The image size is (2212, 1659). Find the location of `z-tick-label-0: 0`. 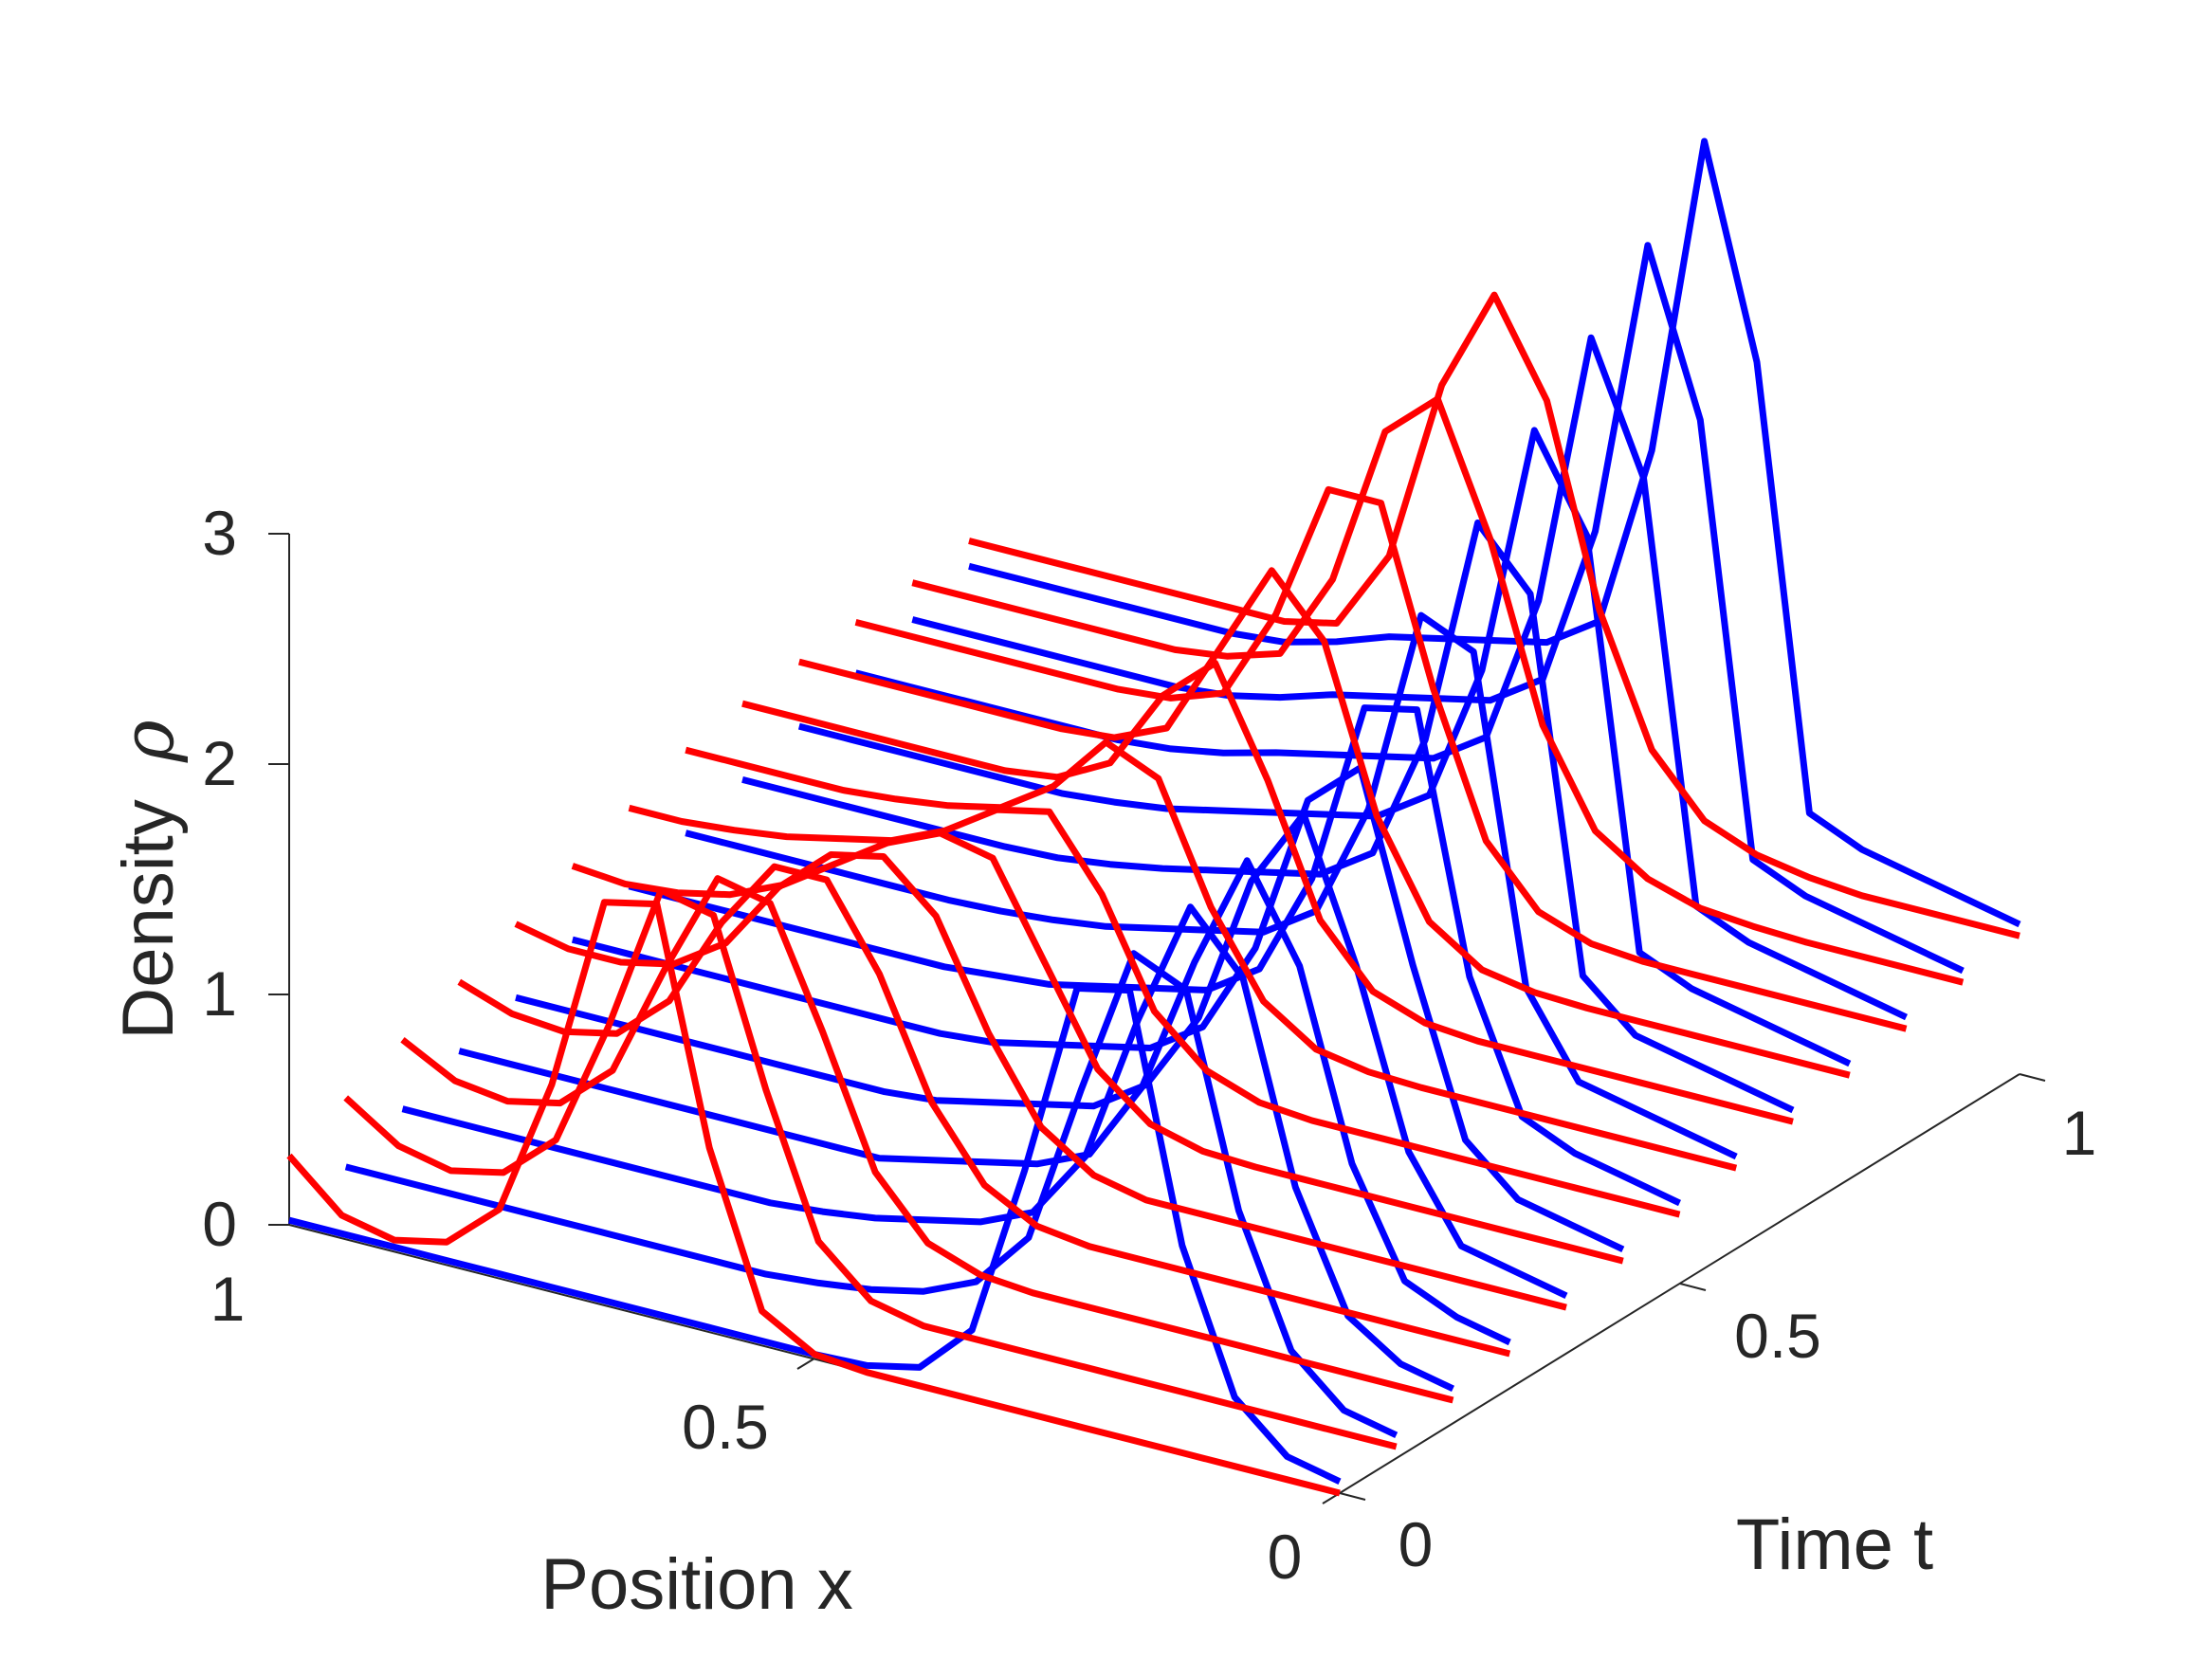

z-tick-label-0: 0 is located at coordinates (219, 1224).